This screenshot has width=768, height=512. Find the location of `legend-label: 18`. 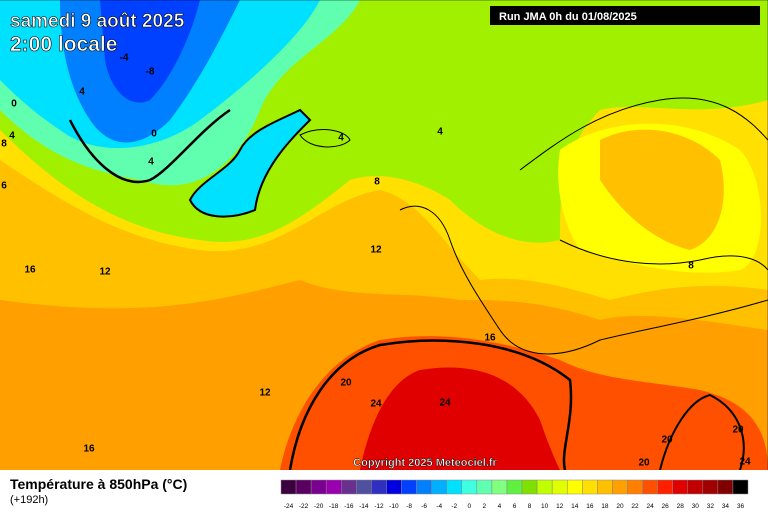

legend-label: 18 is located at coordinates (605, 506).